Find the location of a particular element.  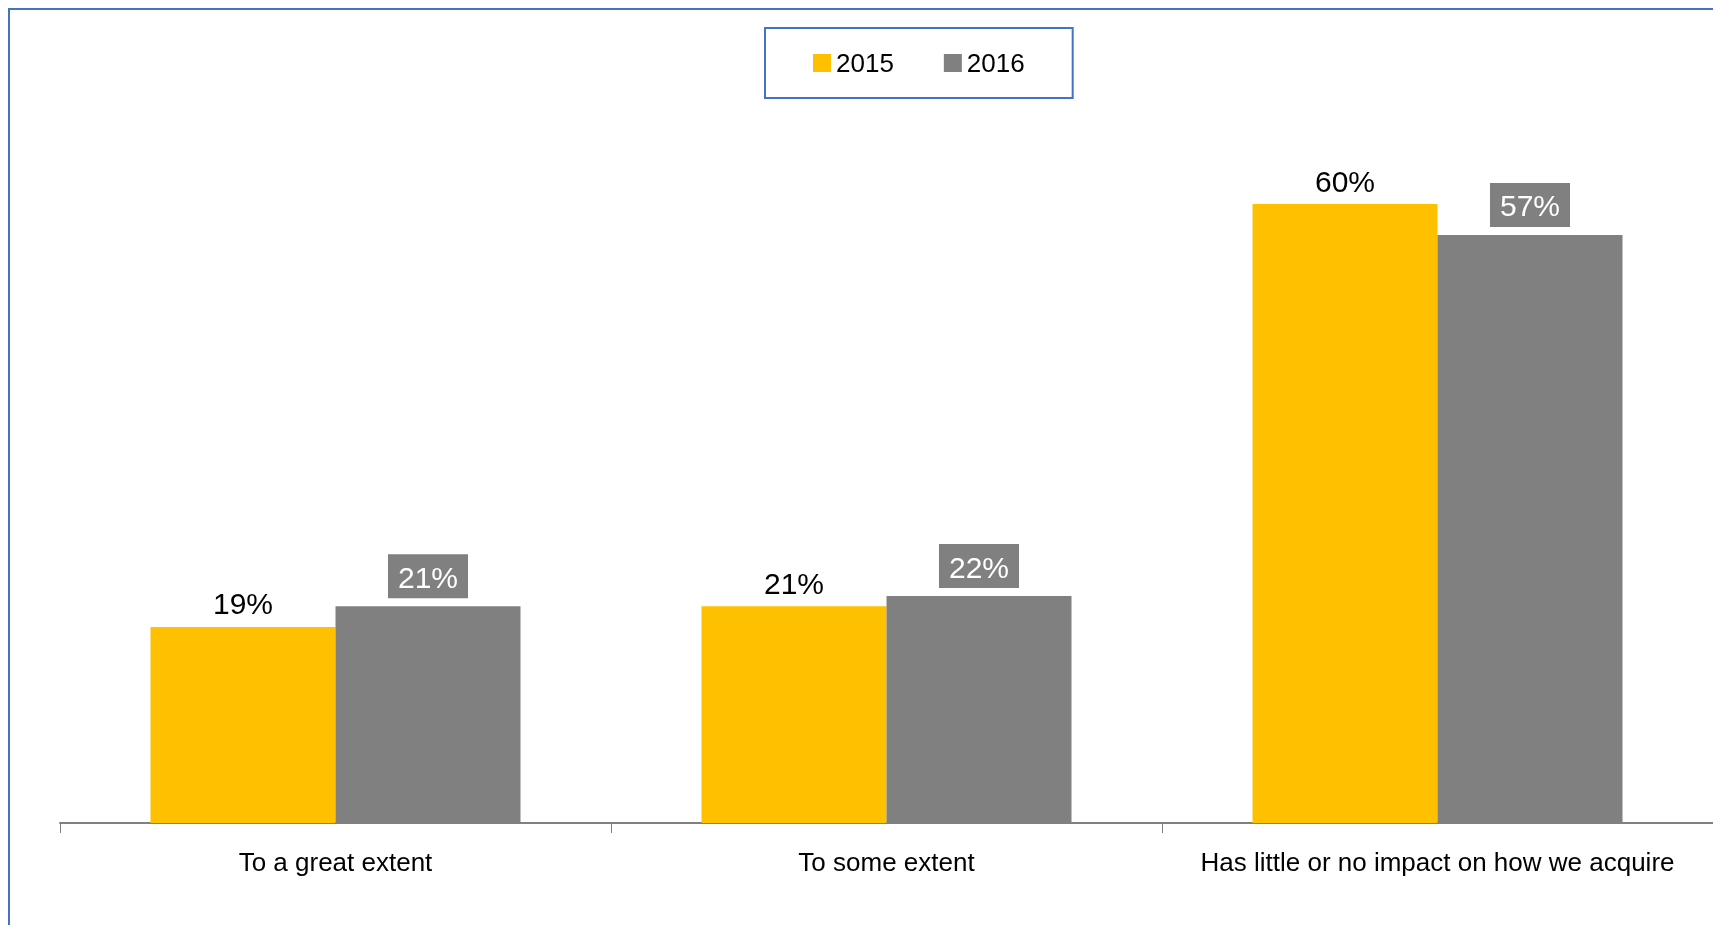

x-tick-label: Has little or no impact on how we acquire is located at coordinates (1437, 862).